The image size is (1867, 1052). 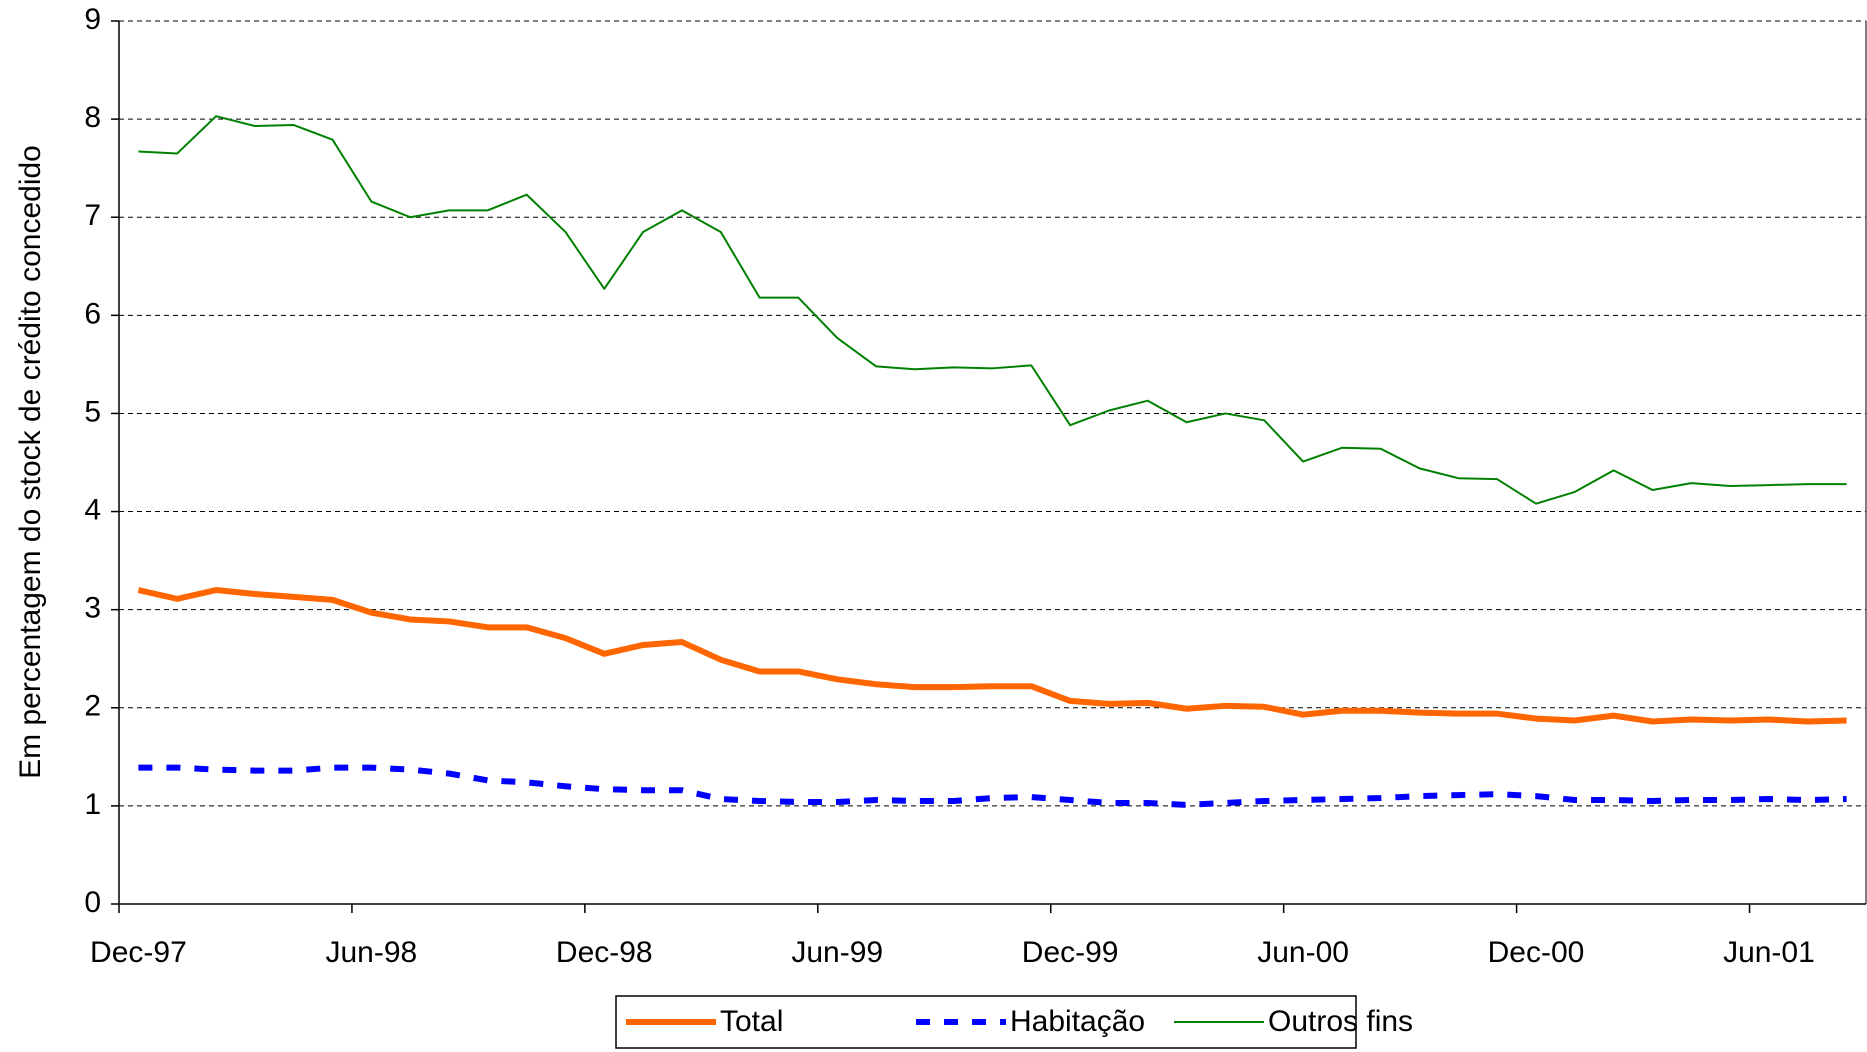 What do you see at coordinates (371, 952) in the screenshot?
I see `x-tick-label: Jun-98` at bounding box center [371, 952].